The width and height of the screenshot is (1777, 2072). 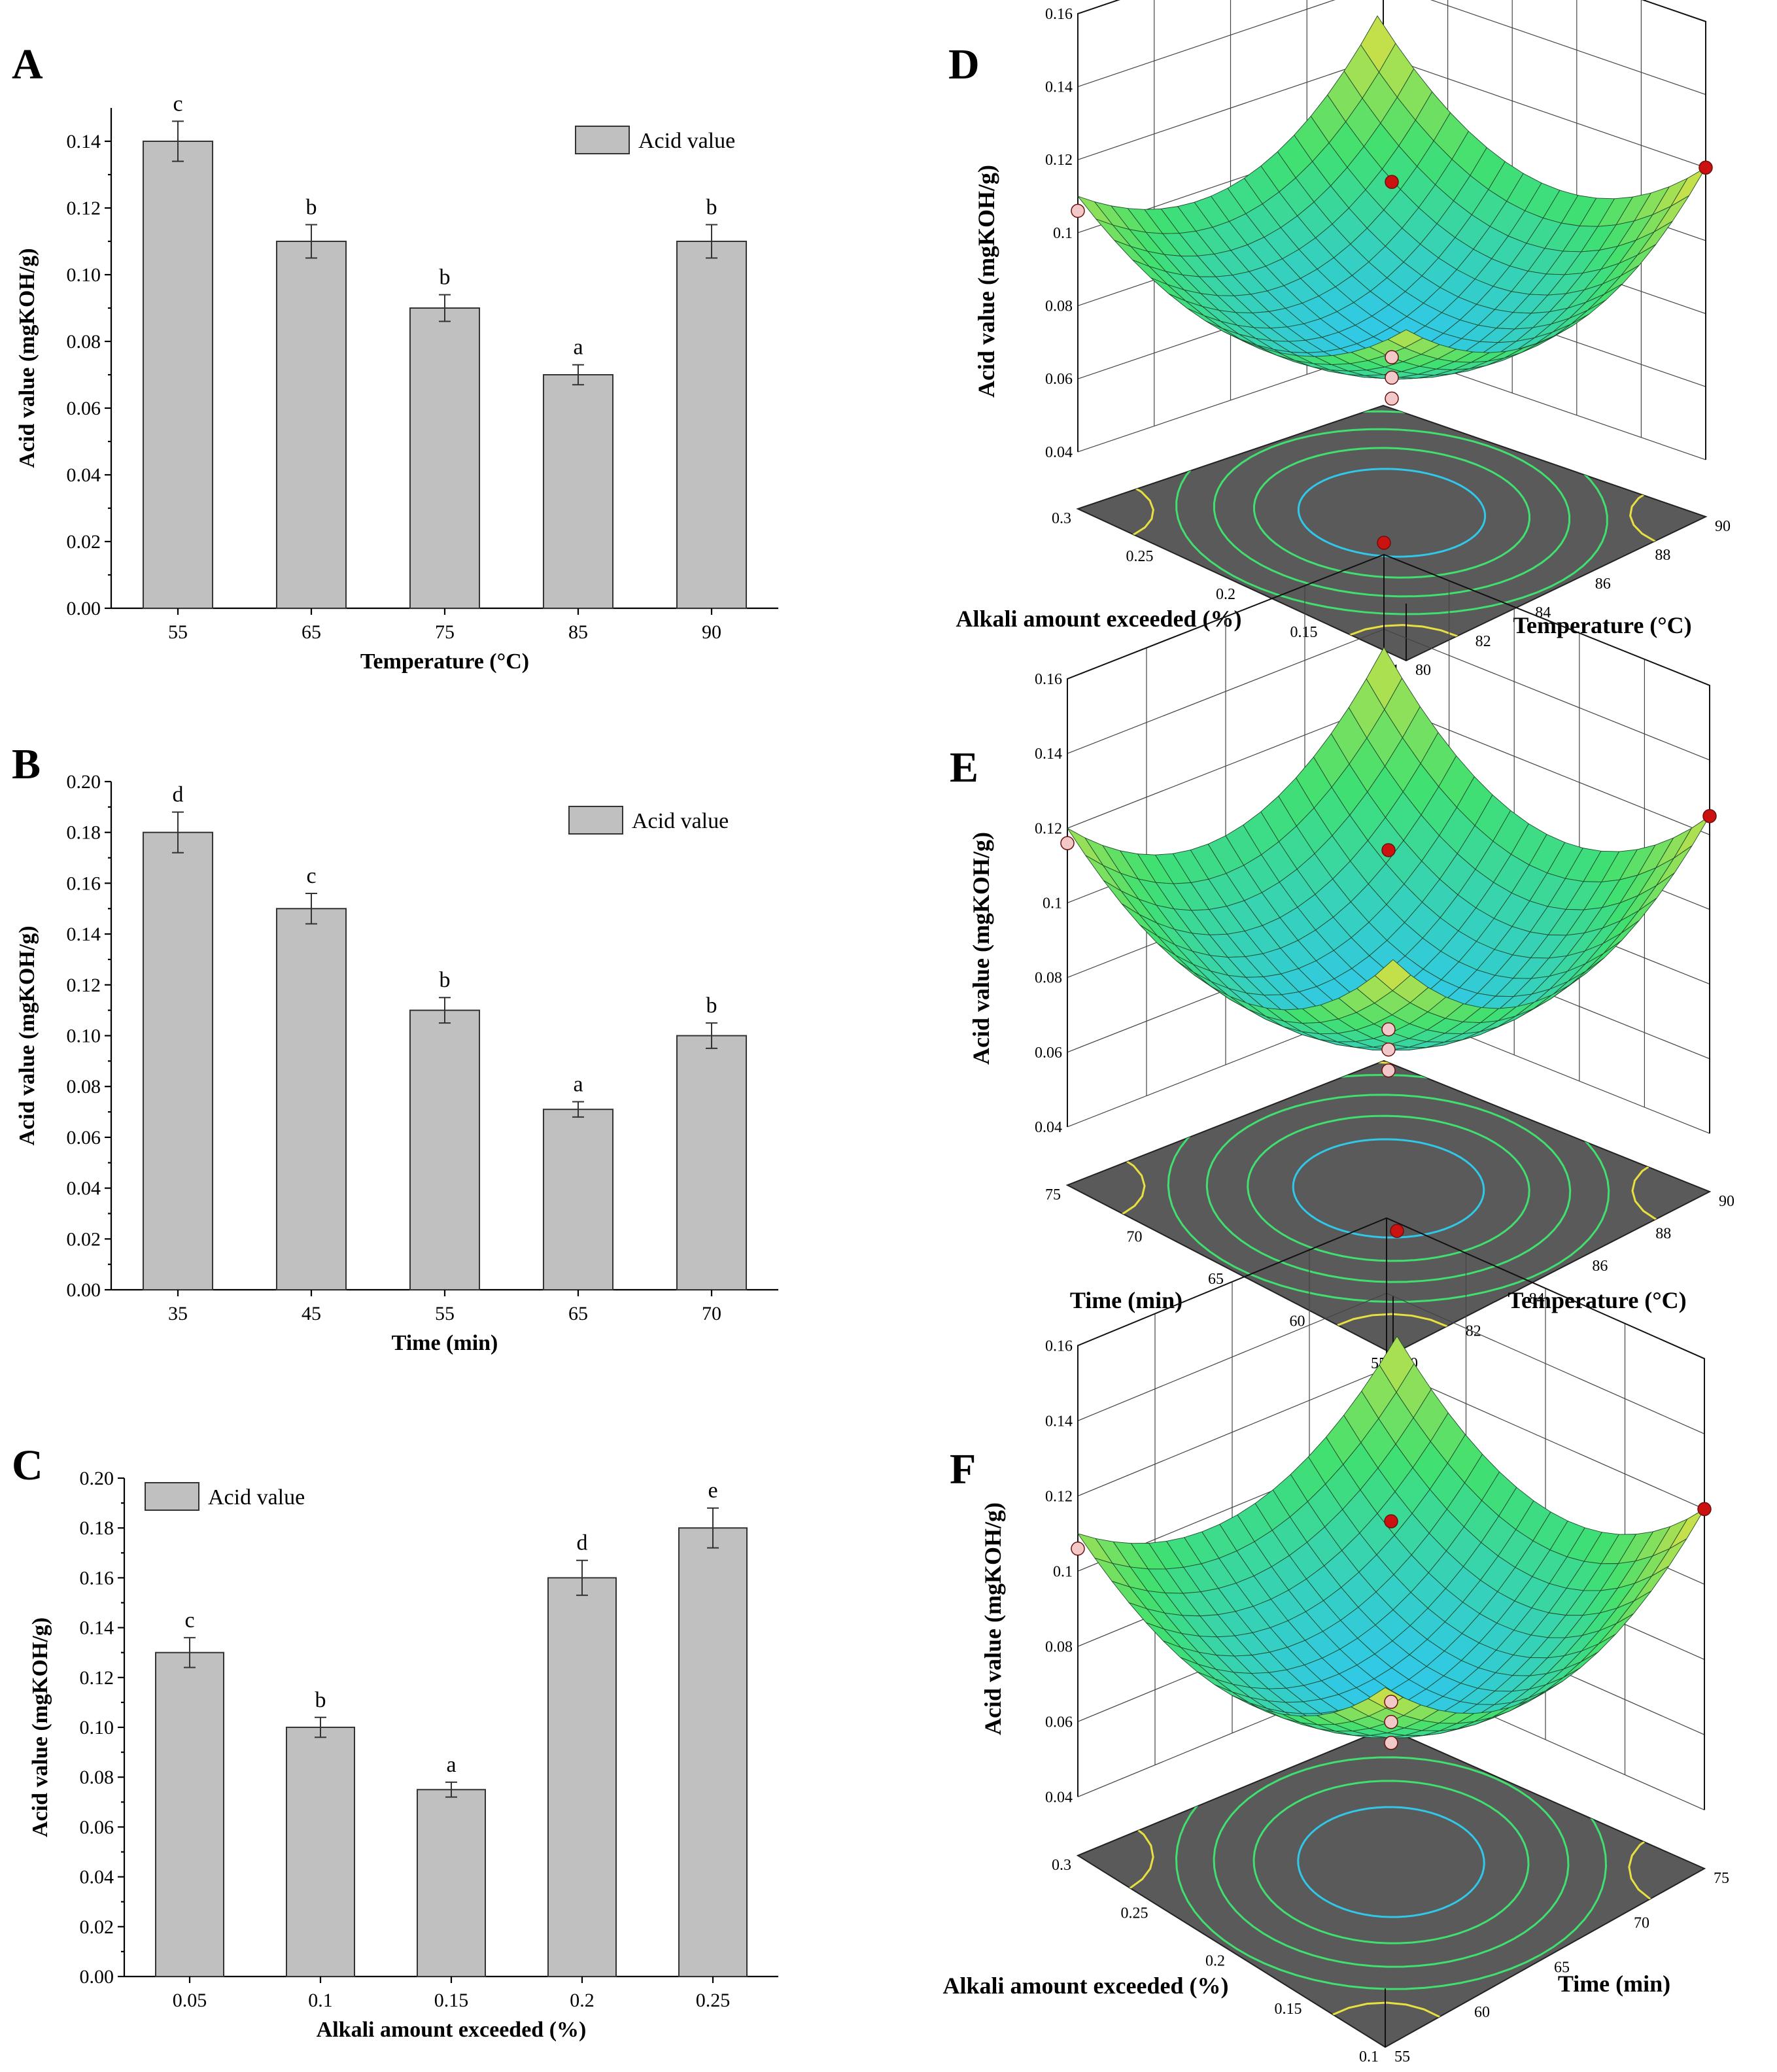 What do you see at coordinates (1063, 234) in the screenshot?
I see `z-tick-label: 0.1` at bounding box center [1063, 234].